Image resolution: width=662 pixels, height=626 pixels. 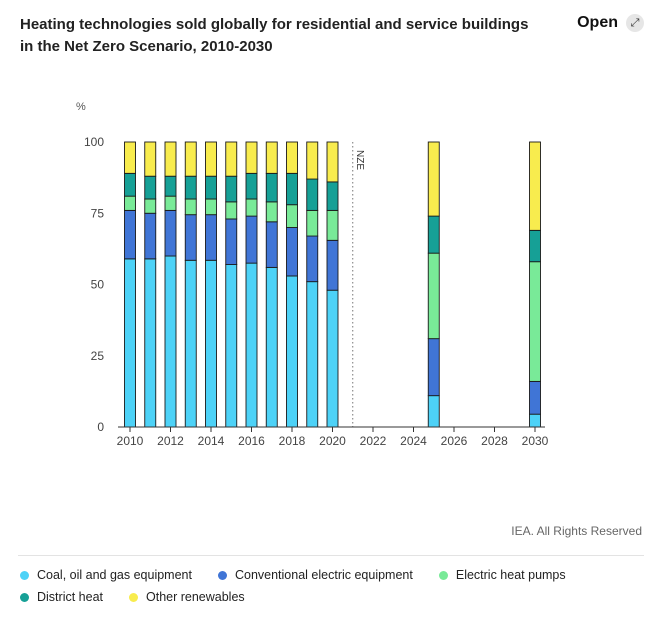 What do you see at coordinates (510, 575) in the screenshot?
I see `legend-label: Electric heat pumps` at bounding box center [510, 575].